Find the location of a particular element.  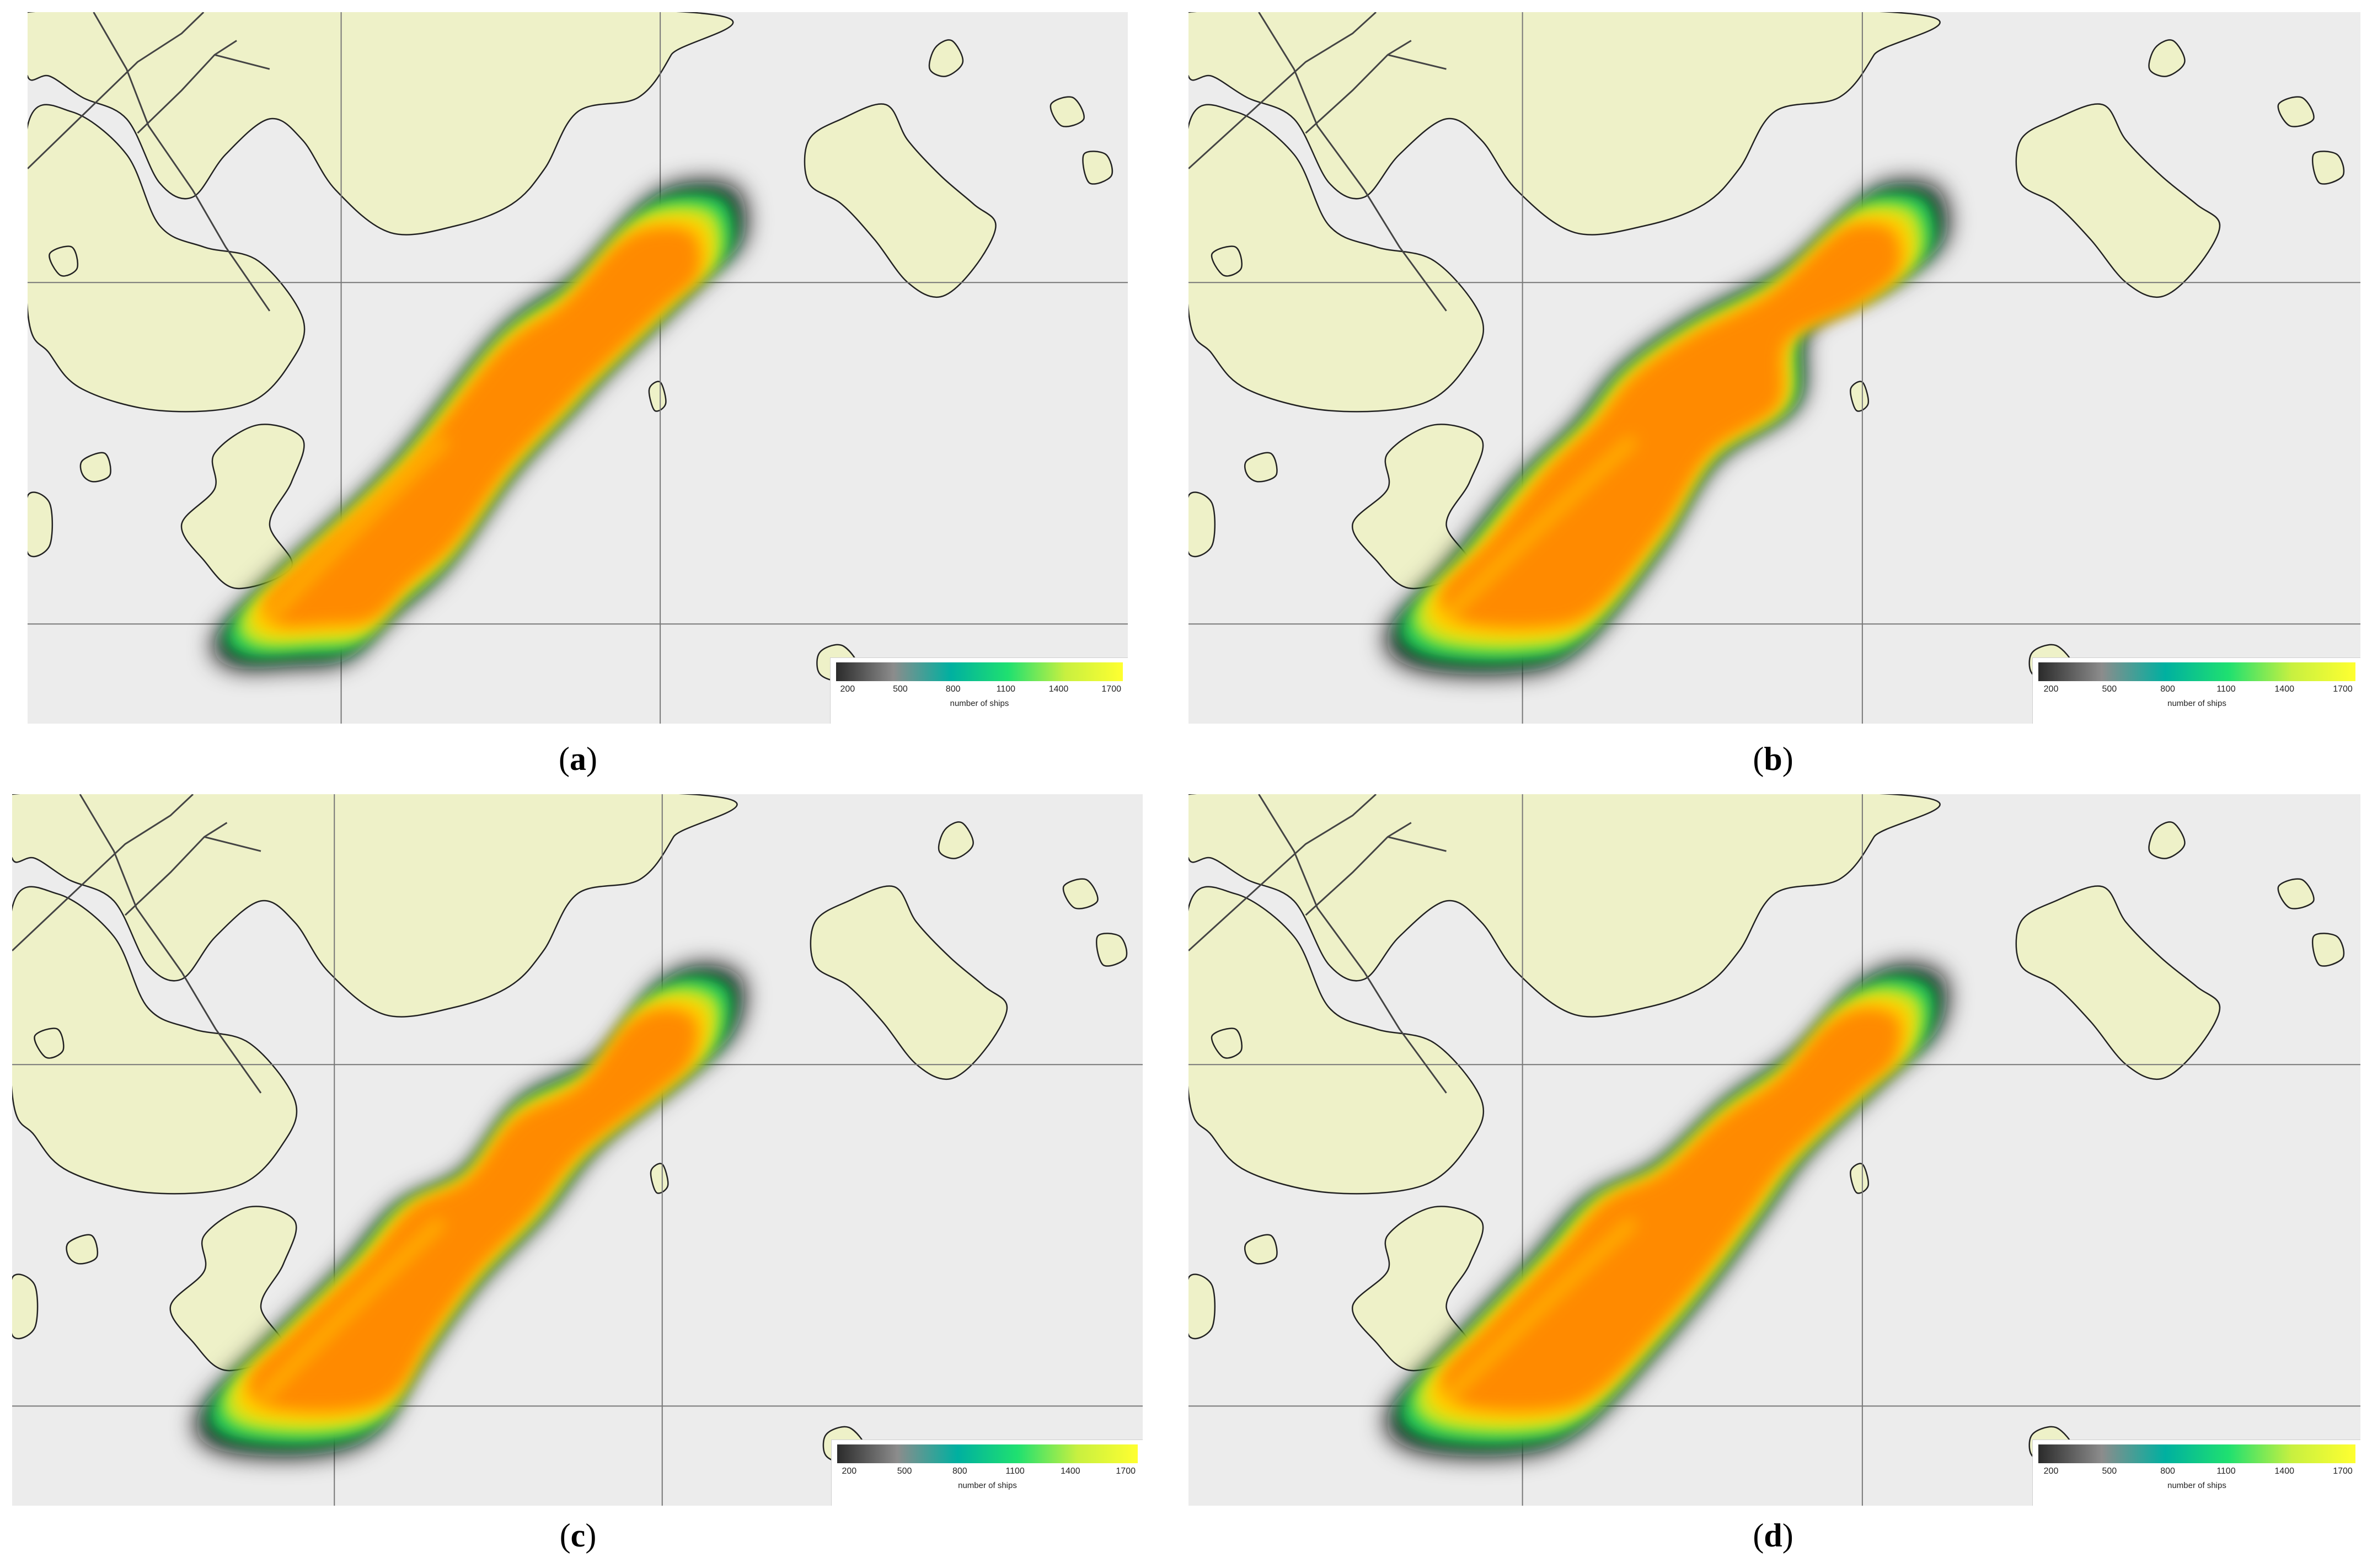

panel-caption-b: (b) is located at coordinates (1773, 759).